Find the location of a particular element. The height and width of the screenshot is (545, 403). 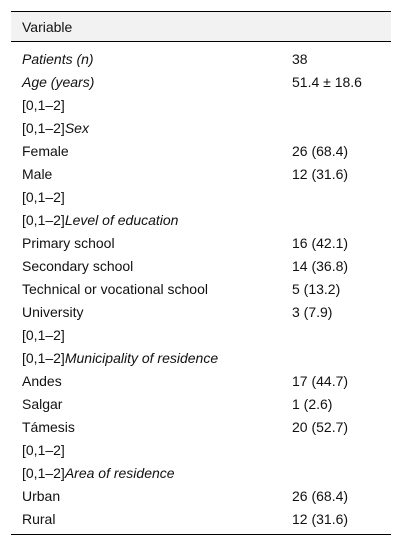

table-row: [0,1–2]Municipality of residence is located at coordinates (201, 357).